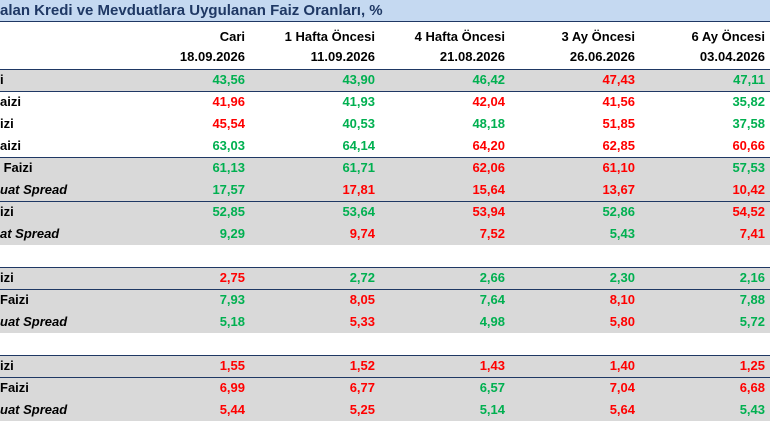 The width and height of the screenshot is (770, 423). Describe the element at coordinates (618, 189) in the screenshot. I see `cell-value: 13,67` at that location.